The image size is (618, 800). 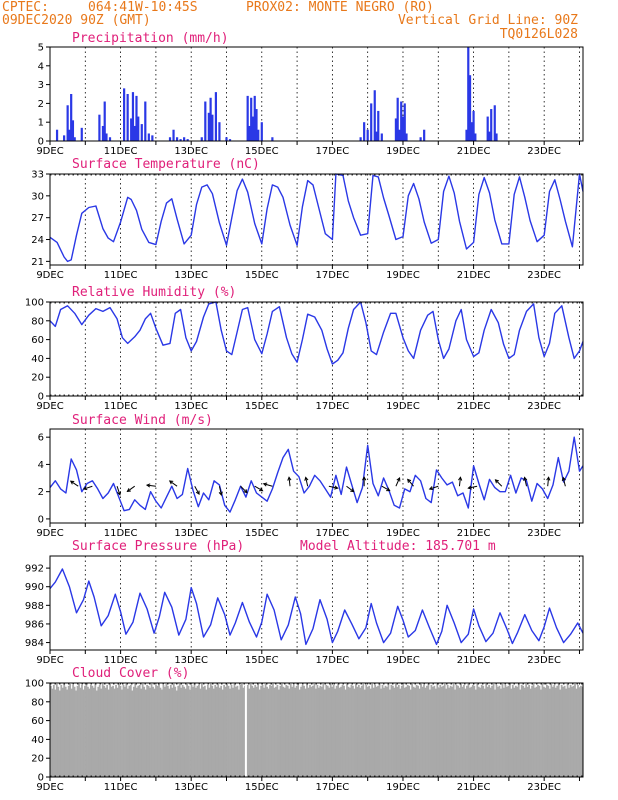 I want to click on precipitation-date-label: 23DEC, so click(x=544, y=151).